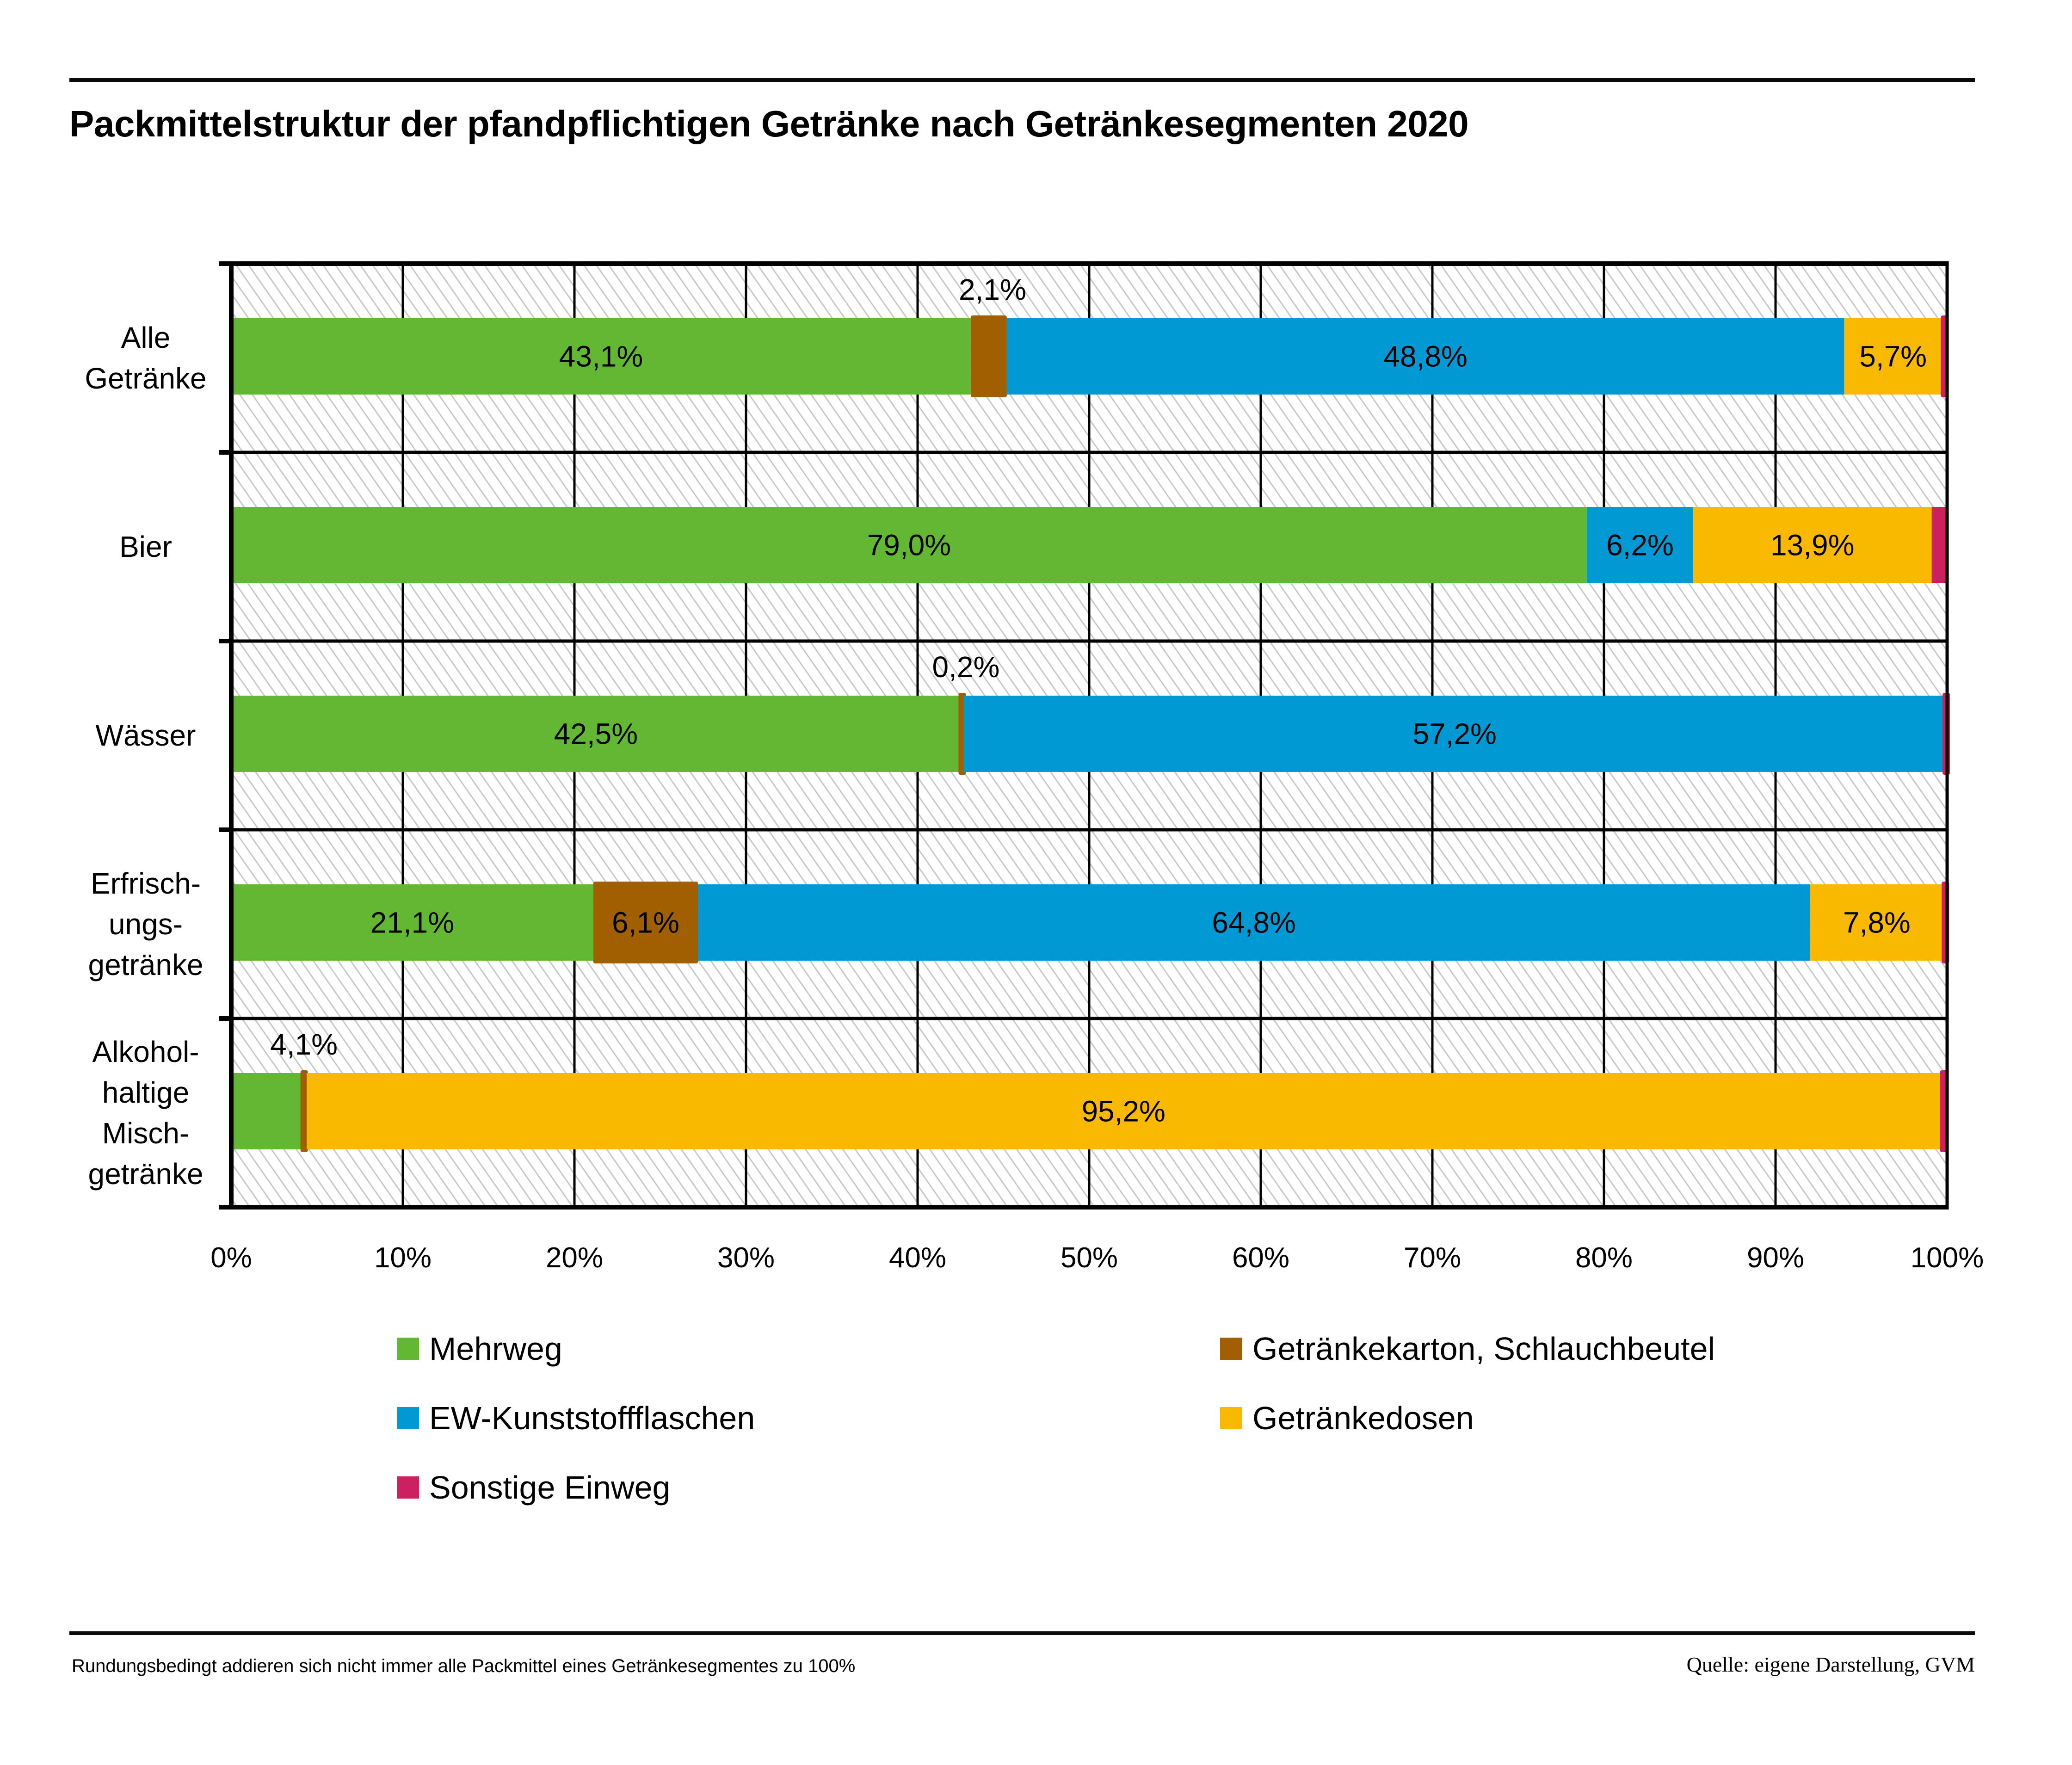  I want to click on category-label: haltige, so click(146, 1093).